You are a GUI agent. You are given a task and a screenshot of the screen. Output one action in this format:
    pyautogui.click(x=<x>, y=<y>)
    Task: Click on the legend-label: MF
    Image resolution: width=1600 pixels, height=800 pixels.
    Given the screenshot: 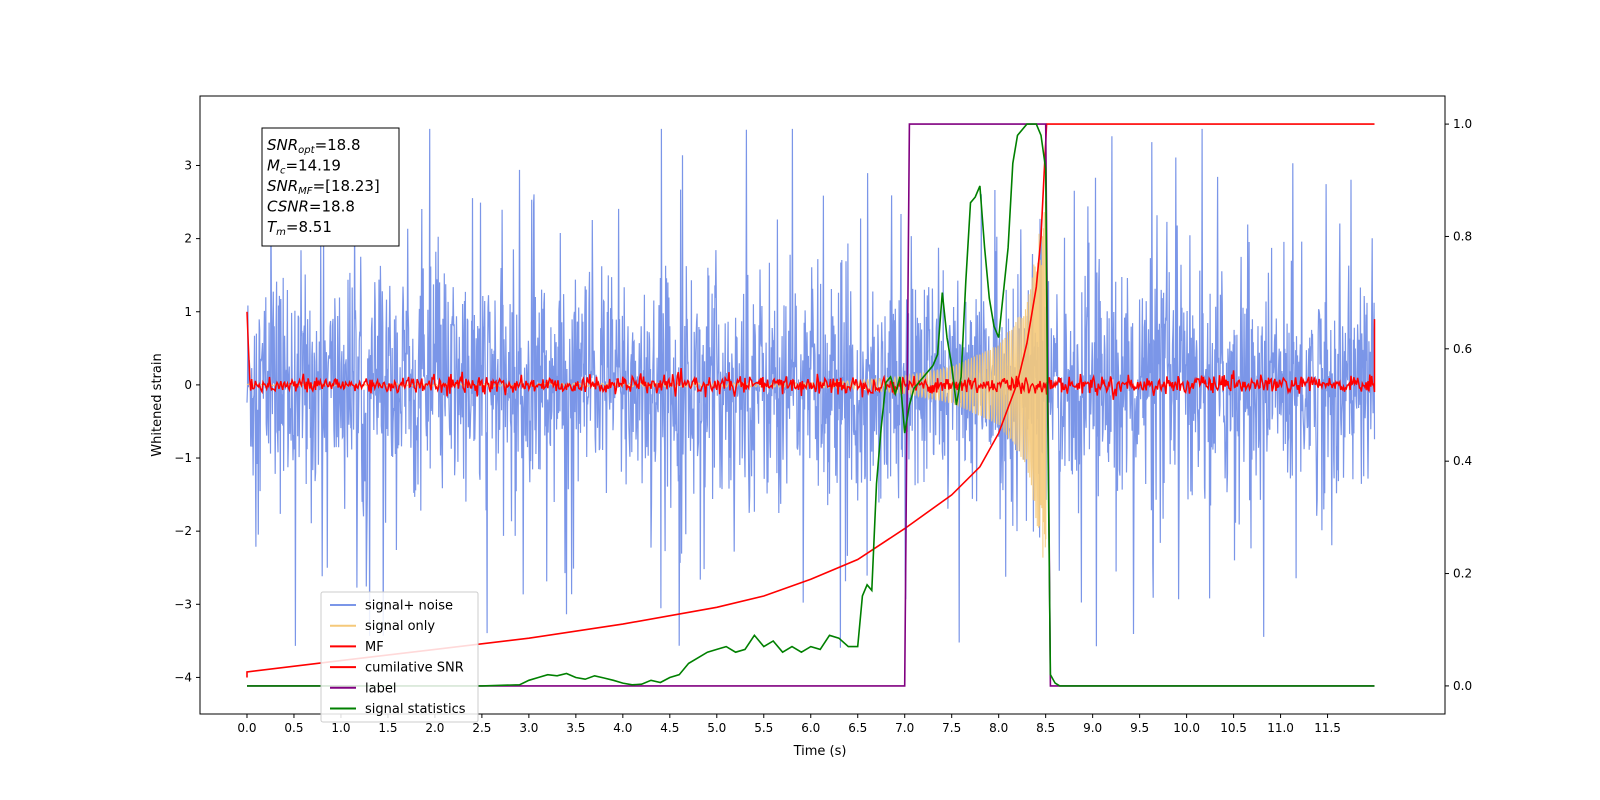 What is the action you would take?
    pyautogui.click(x=374, y=647)
    